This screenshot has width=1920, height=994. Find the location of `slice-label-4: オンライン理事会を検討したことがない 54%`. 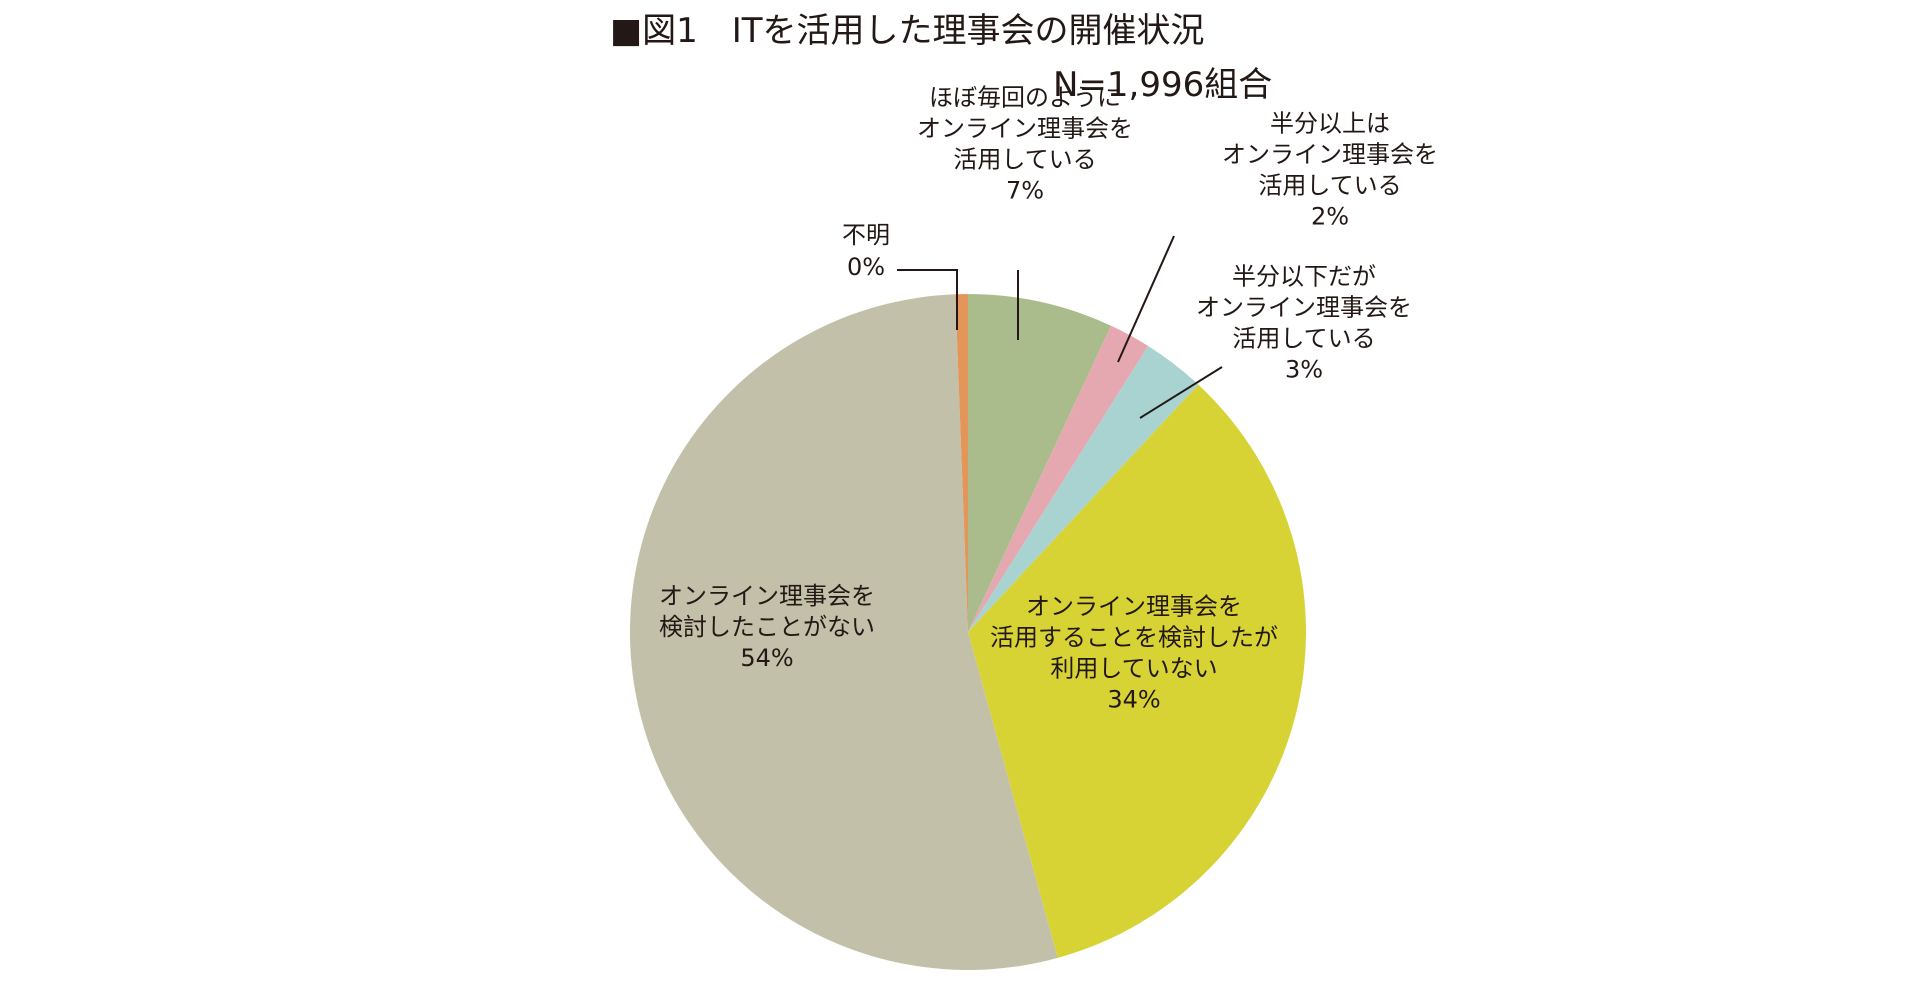

slice-label-4: オンライン理事会を検討したことがない 54% is located at coordinates (767, 627).